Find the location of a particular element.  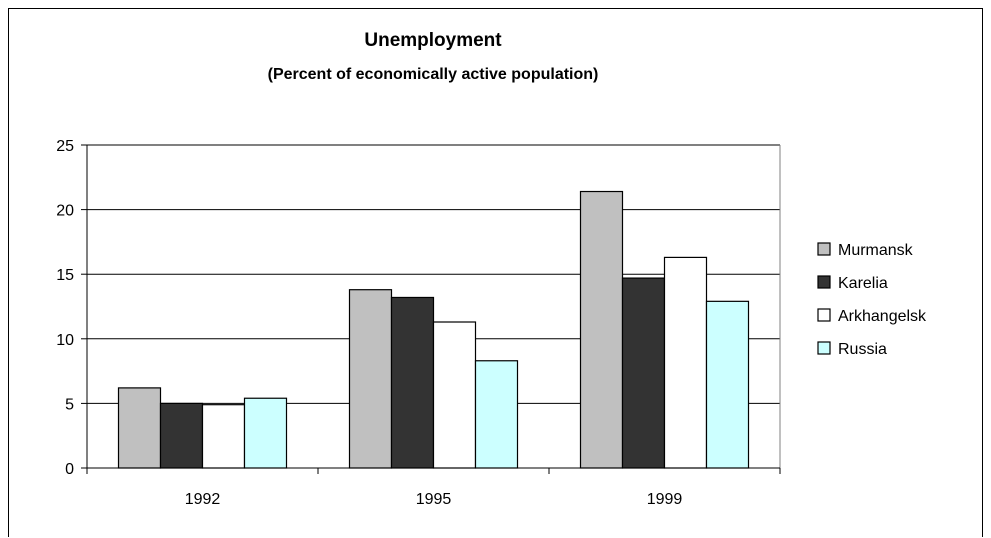

bar-russia-1995 is located at coordinates (496, 414).